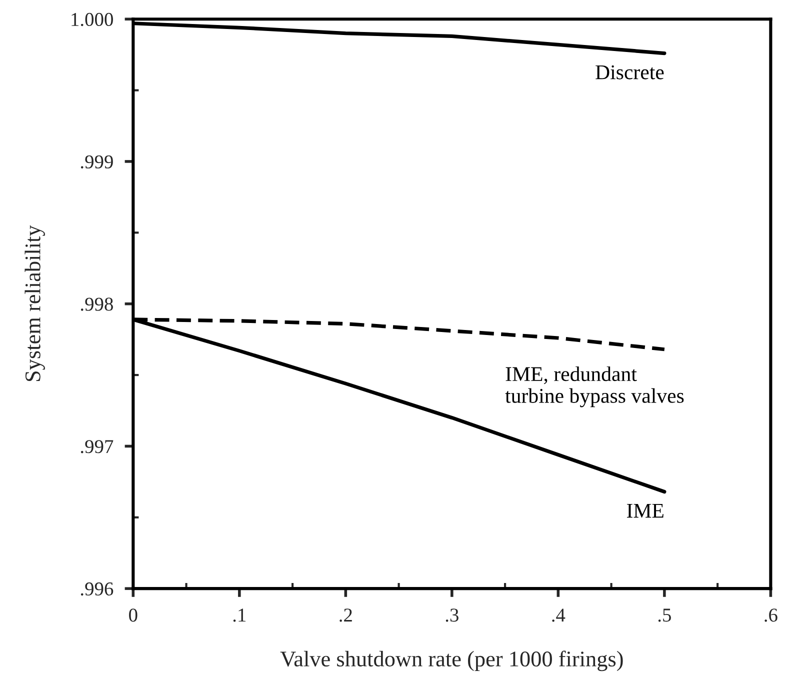 The width and height of the screenshot is (807, 682). I want to click on y-tick-label: .999, so click(96, 161).